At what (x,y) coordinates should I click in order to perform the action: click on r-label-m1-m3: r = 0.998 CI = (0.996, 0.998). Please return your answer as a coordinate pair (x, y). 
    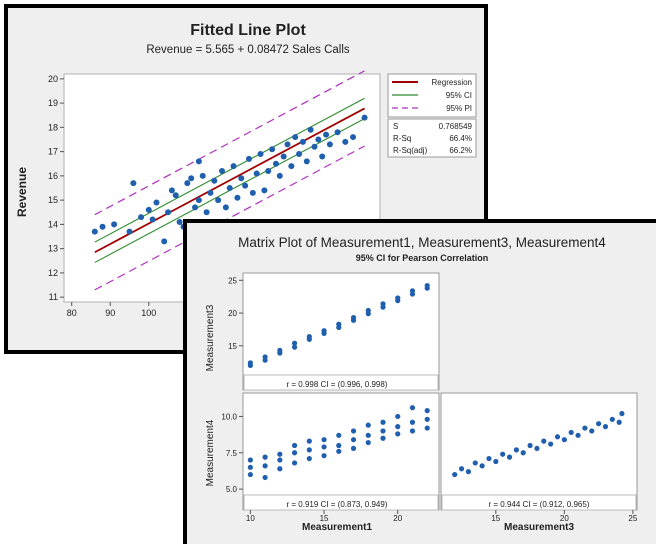
    Looking at the image, I should click on (337, 384).